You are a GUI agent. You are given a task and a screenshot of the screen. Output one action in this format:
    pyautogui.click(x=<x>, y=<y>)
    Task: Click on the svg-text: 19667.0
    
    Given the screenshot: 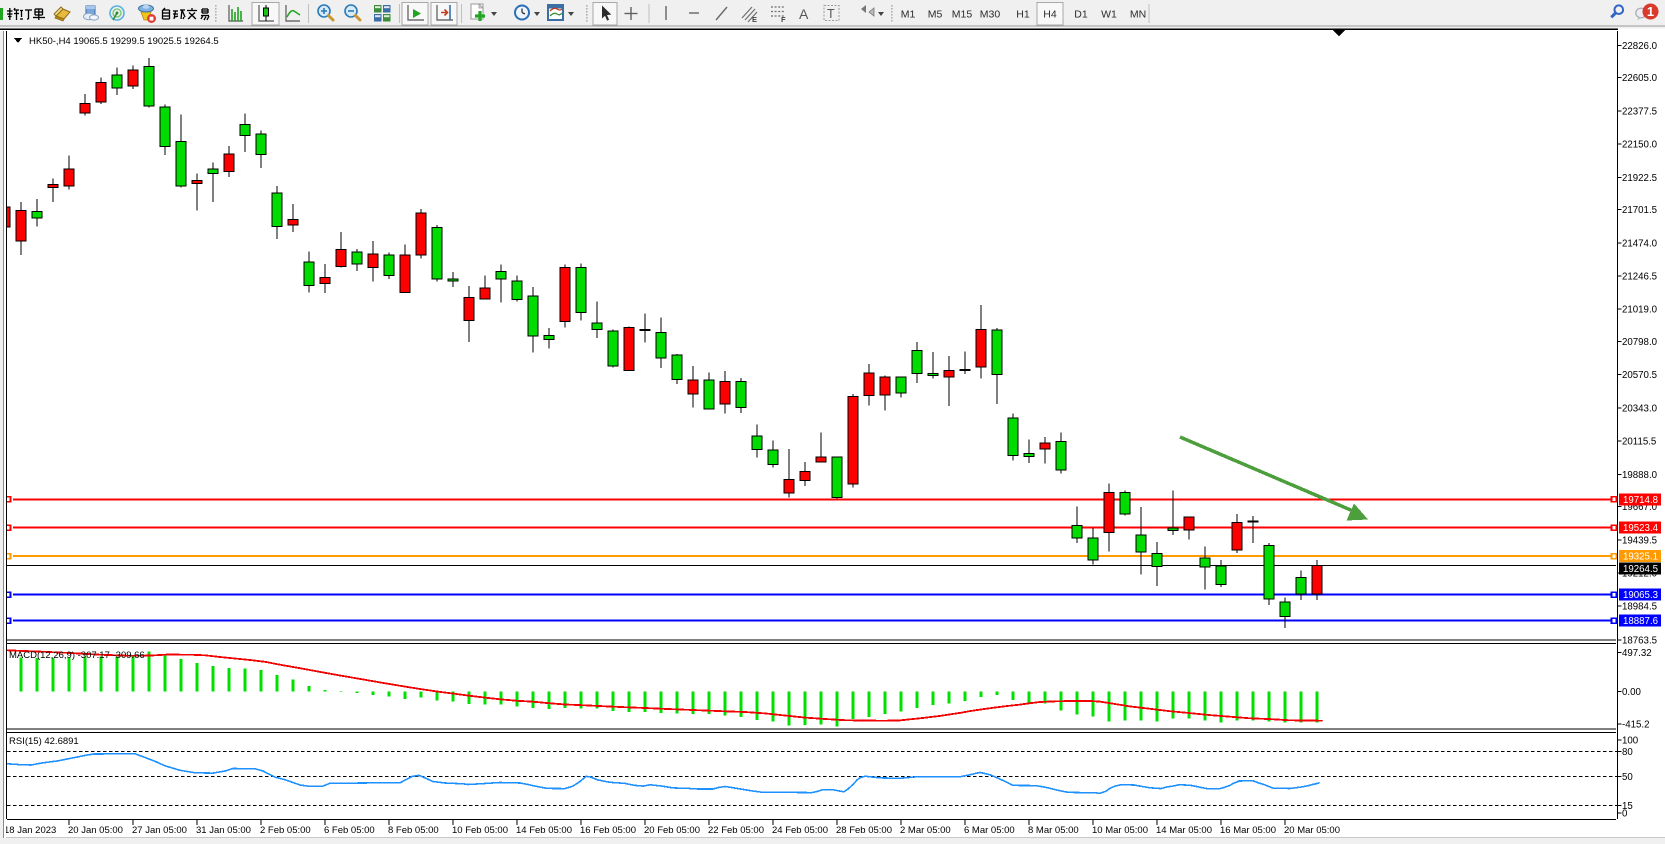 What is the action you would take?
    pyautogui.click(x=1640, y=507)
    